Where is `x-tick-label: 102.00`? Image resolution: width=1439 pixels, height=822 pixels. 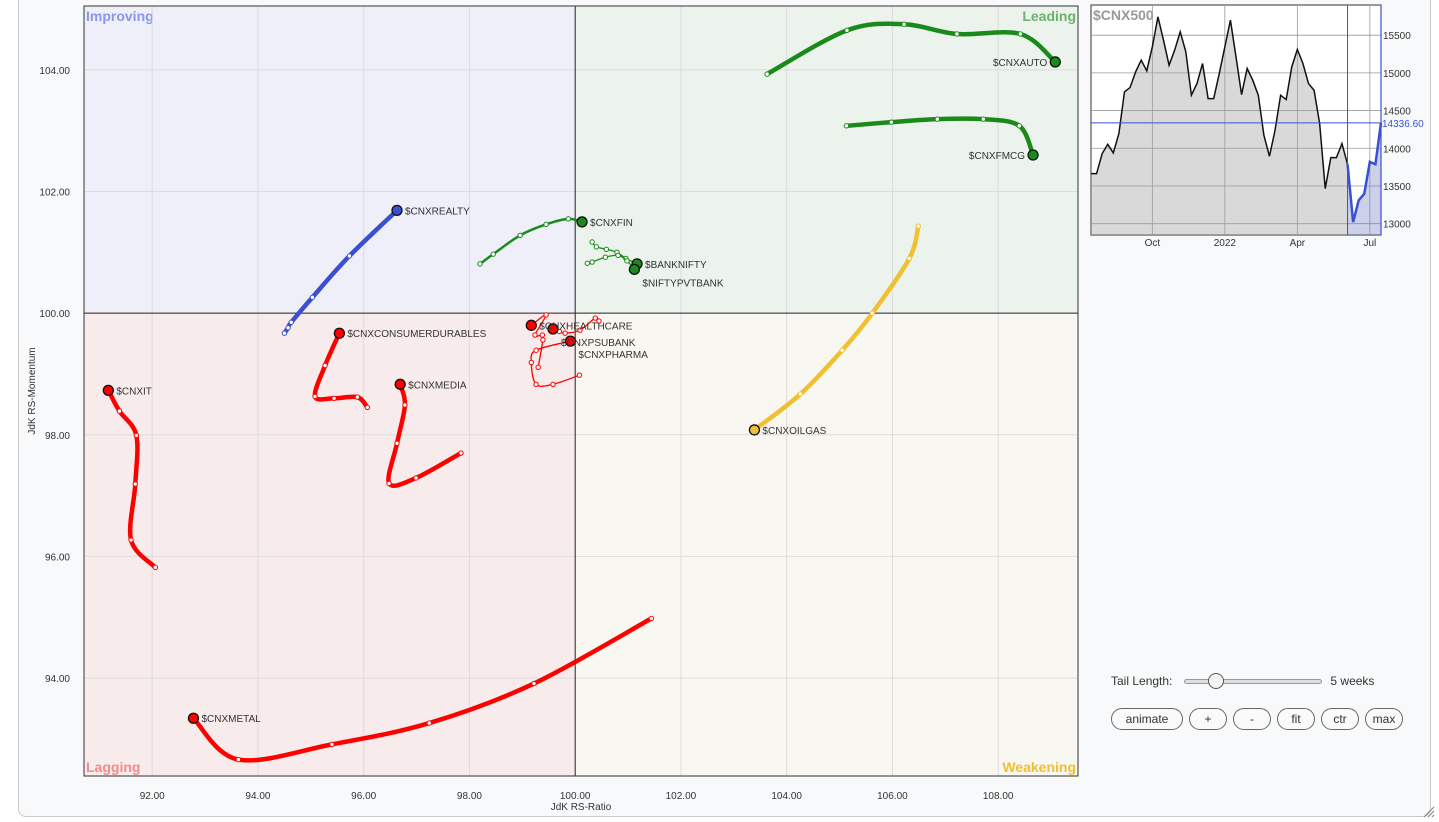
x-tick-label: 102.00 is located at coordinates (681, 796).